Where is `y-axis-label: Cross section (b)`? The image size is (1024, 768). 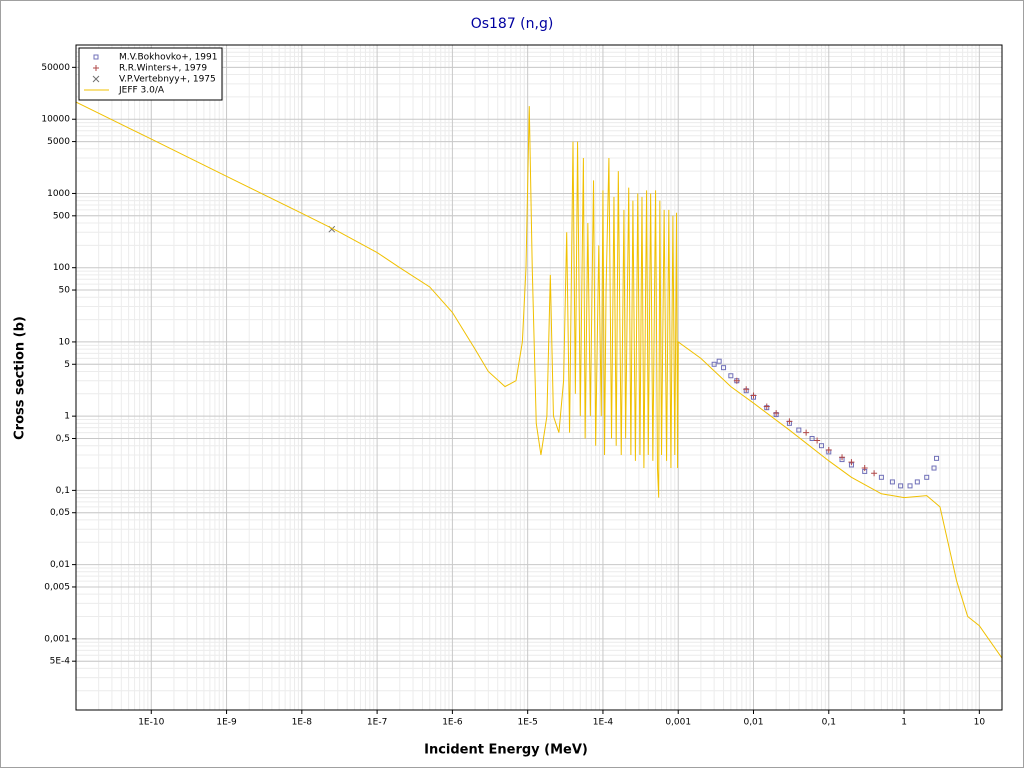
y-axis-label: Cross section (b) is located at coordinates (20, 378).